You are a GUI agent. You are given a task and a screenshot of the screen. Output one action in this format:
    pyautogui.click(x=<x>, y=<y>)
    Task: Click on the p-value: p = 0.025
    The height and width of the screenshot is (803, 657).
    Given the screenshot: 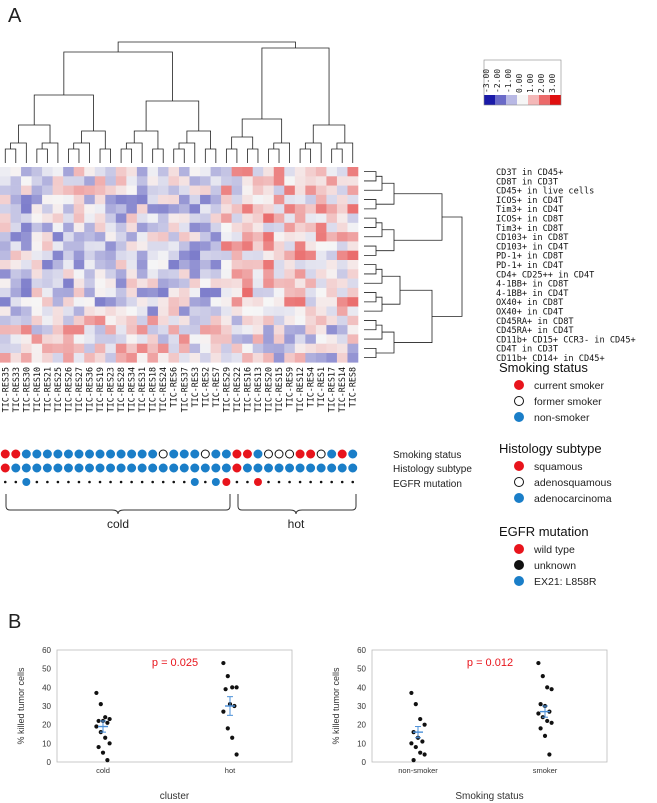 What is the action you would take?
    pyautogui.click(x=175, y=663)
    